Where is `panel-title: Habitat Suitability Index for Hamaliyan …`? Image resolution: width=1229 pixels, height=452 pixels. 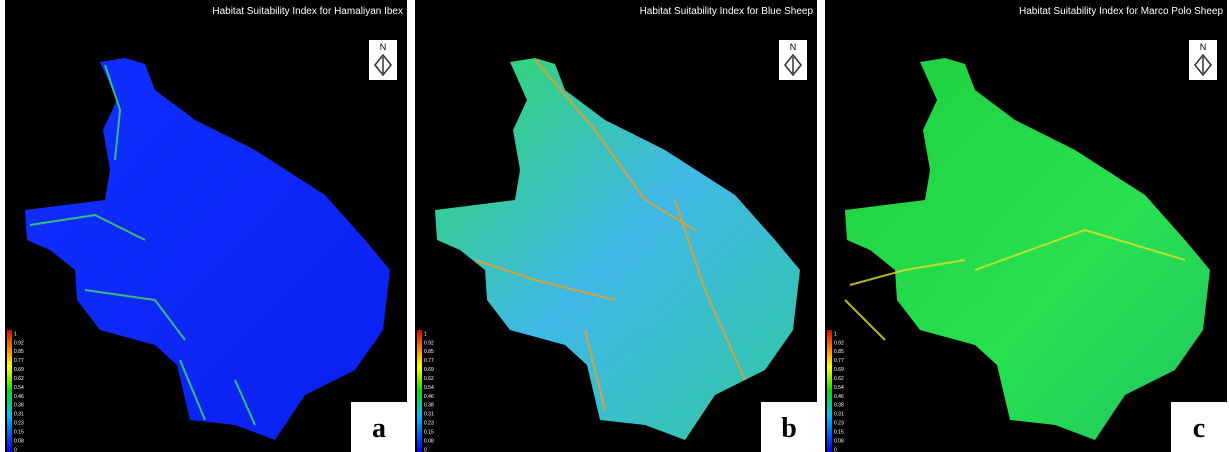 panel-title: Habitat Suitability Index for Hamaliyan … is located at coordinates (307, 11).